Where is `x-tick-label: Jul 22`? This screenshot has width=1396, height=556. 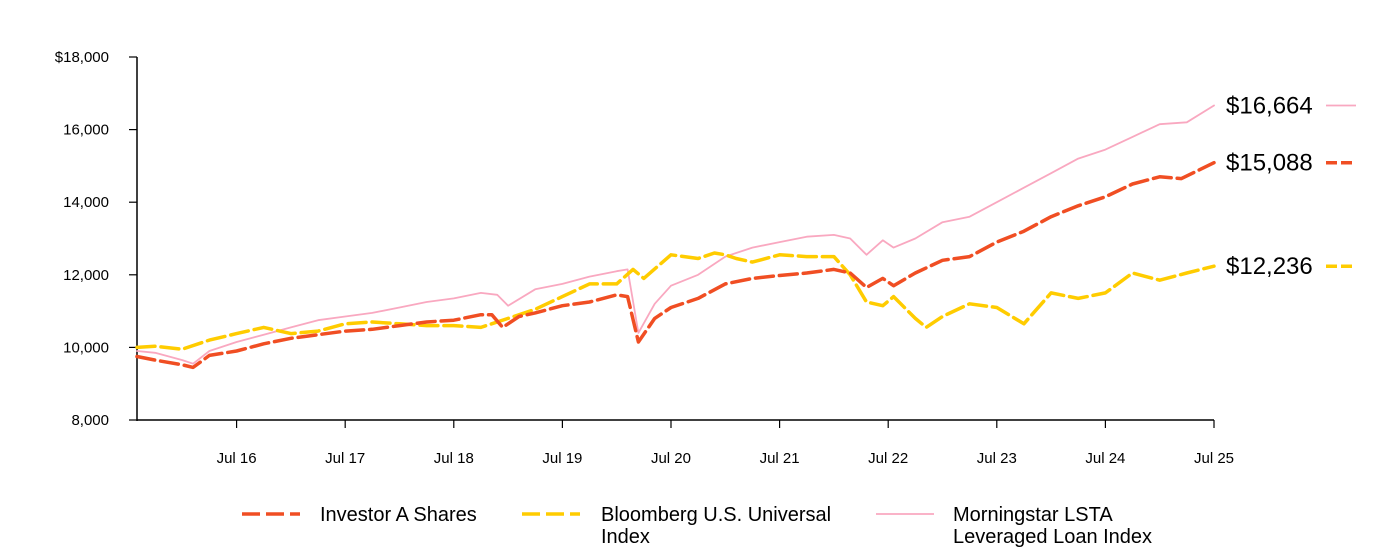
x-tick-label: Jul 22 is located at coordinates (888, 458).